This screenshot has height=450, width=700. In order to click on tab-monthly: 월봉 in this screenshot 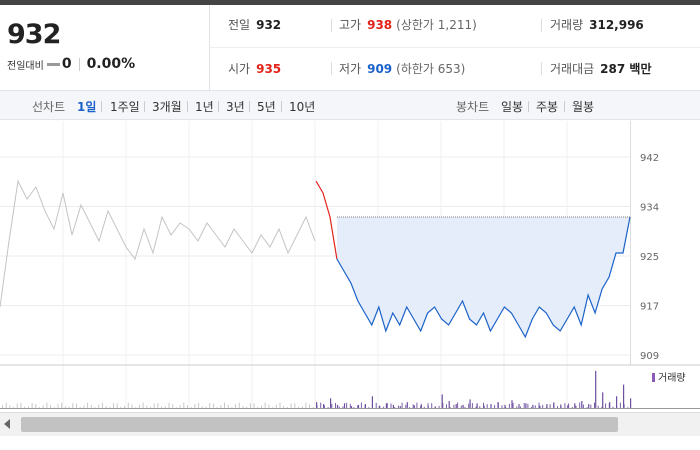, I will do `click(583, 107)`.